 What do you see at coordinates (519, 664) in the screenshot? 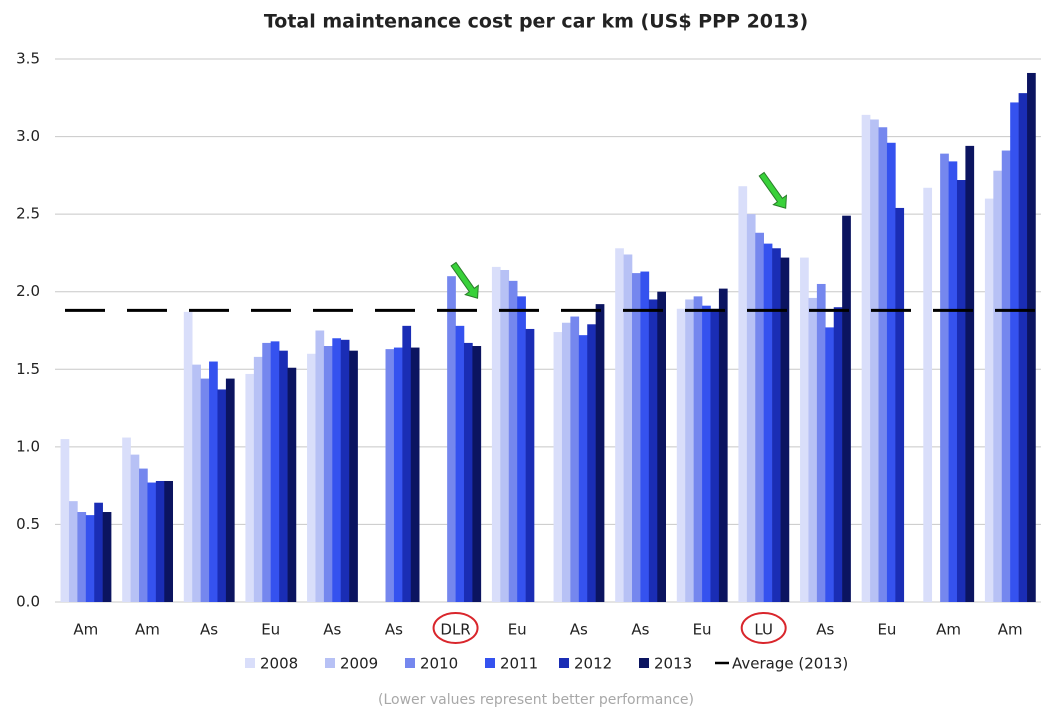
I see `legend-label: 2011` at bounding box center [519, 664].